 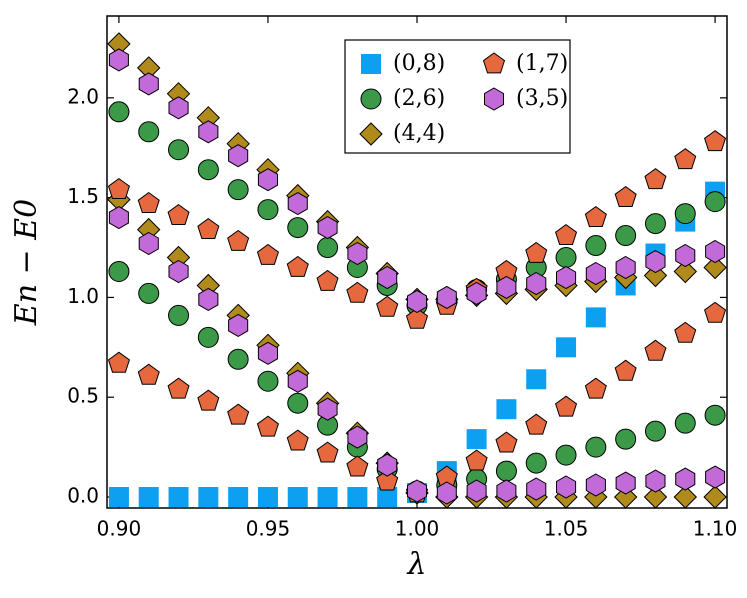 What do you see at coordinates (542, 63) in the screenshot?
I see `legend-label: (1,7)` at bounding box center [542, 63].